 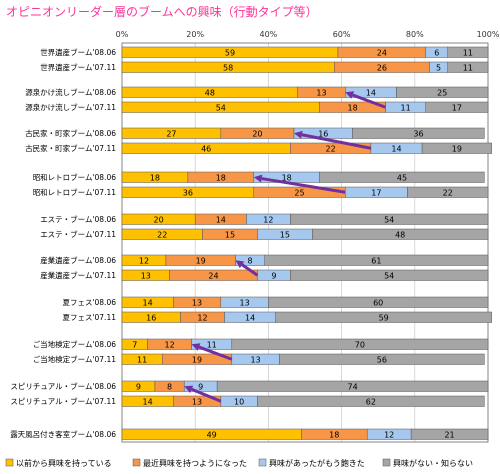 I want to click on x-tick-label: 40%, so click(x=269, y=34).